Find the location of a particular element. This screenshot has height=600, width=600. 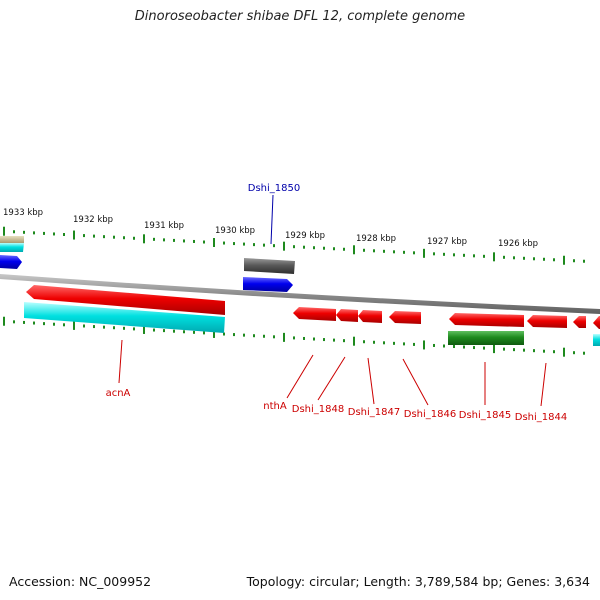

gene-acna-red is located at coordinates (125, 300).